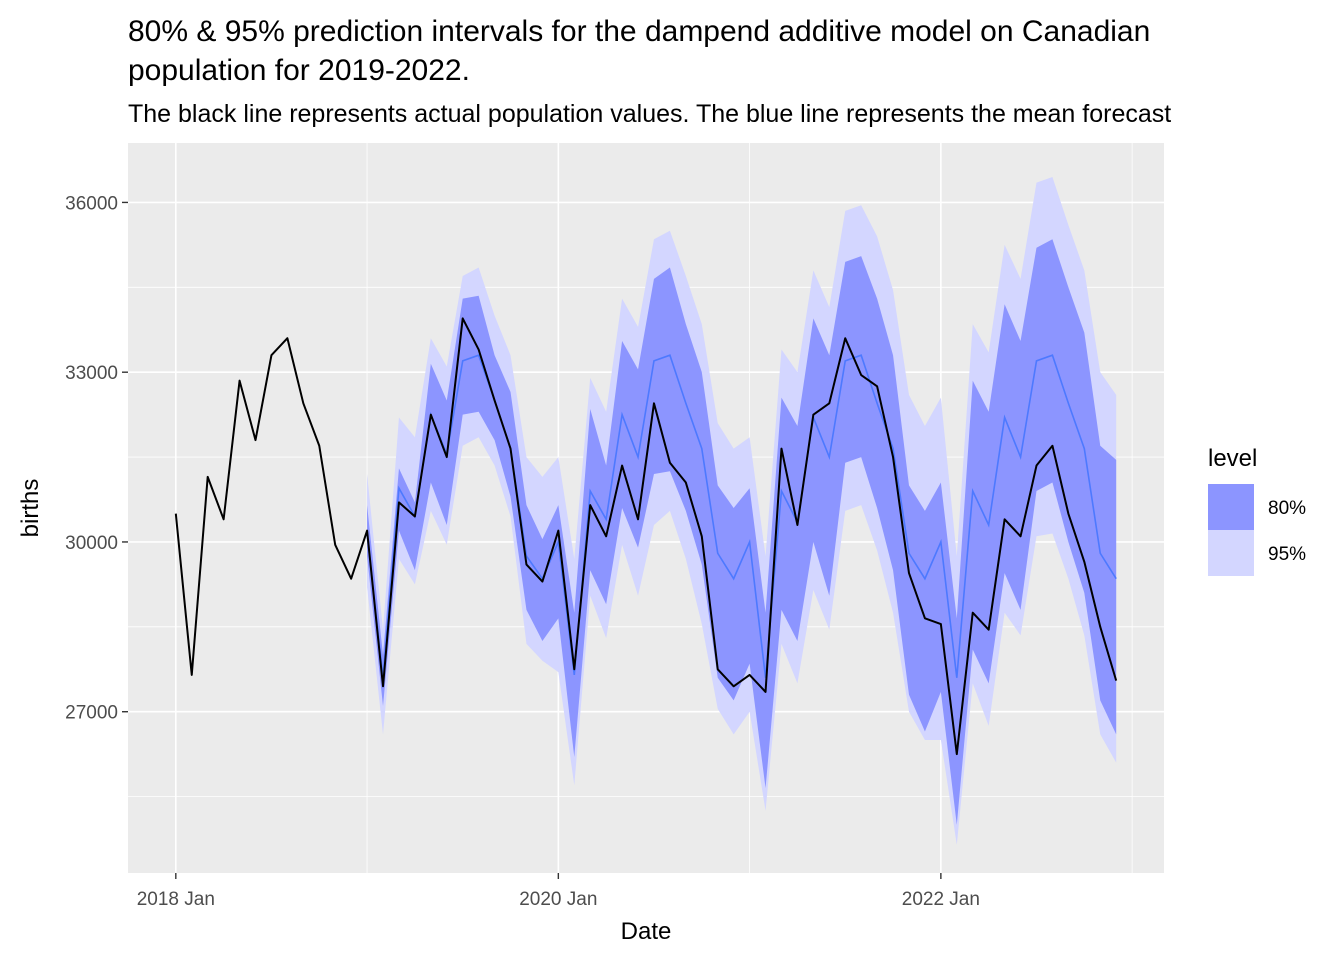 The width and height of the screenshot is (1344, 960). I want to click on y-tick-label: 30000, so click(91, 543).